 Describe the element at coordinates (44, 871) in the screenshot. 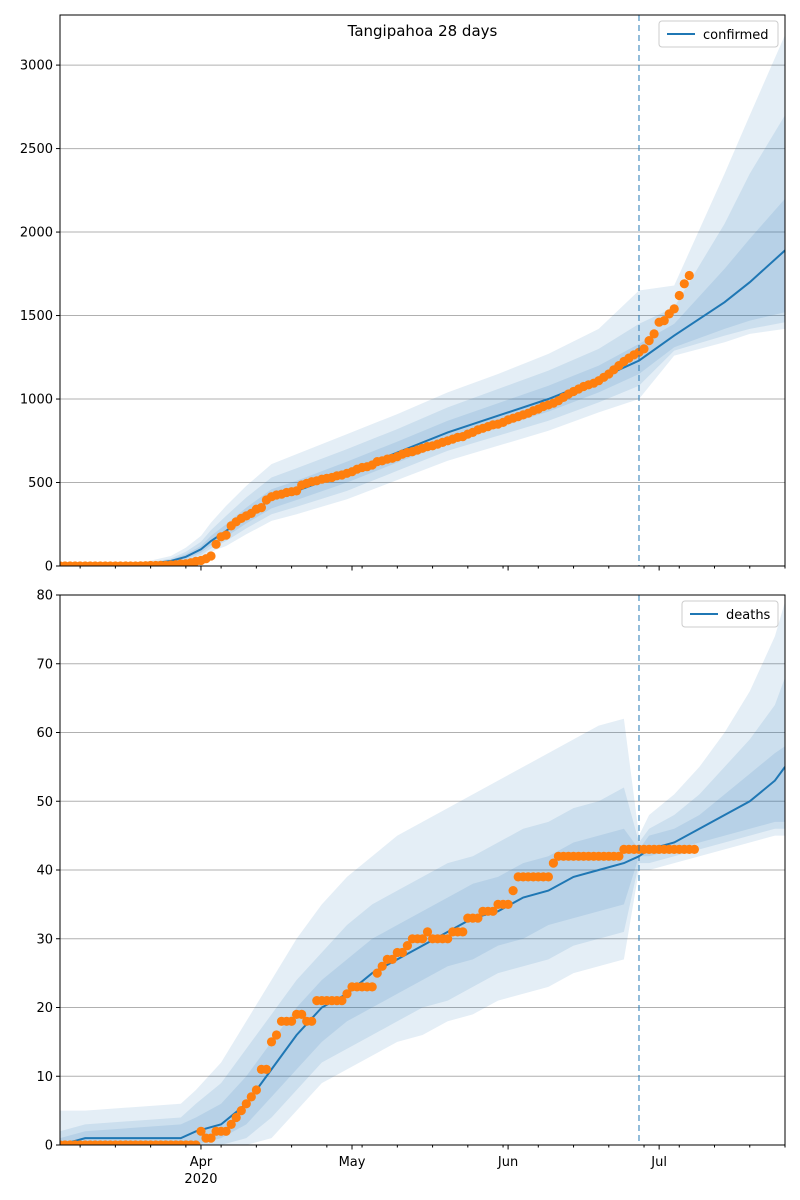

I see `deaths-ytick-label: 40` at that location.